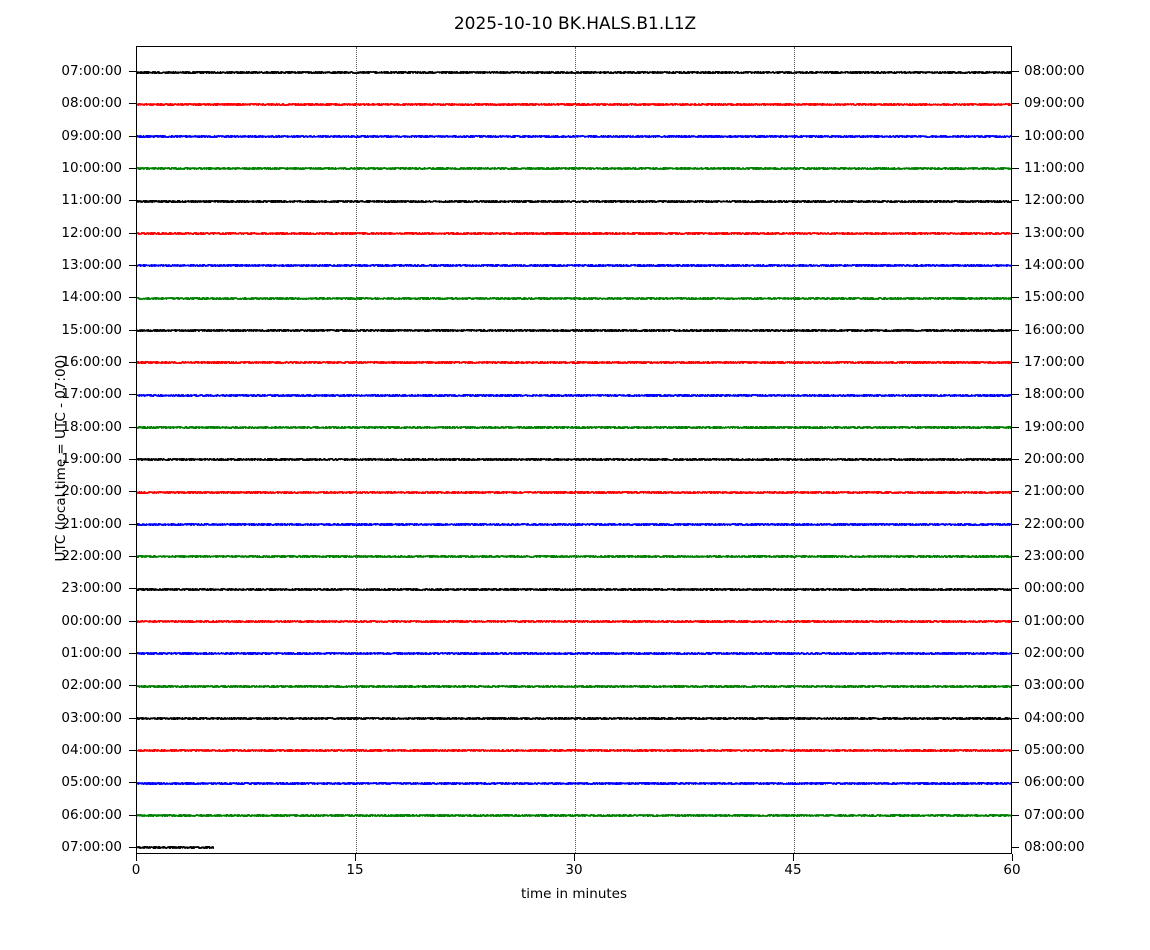  I want to click on y-tick-label-right: 09:00:00, so click(1054, 103).